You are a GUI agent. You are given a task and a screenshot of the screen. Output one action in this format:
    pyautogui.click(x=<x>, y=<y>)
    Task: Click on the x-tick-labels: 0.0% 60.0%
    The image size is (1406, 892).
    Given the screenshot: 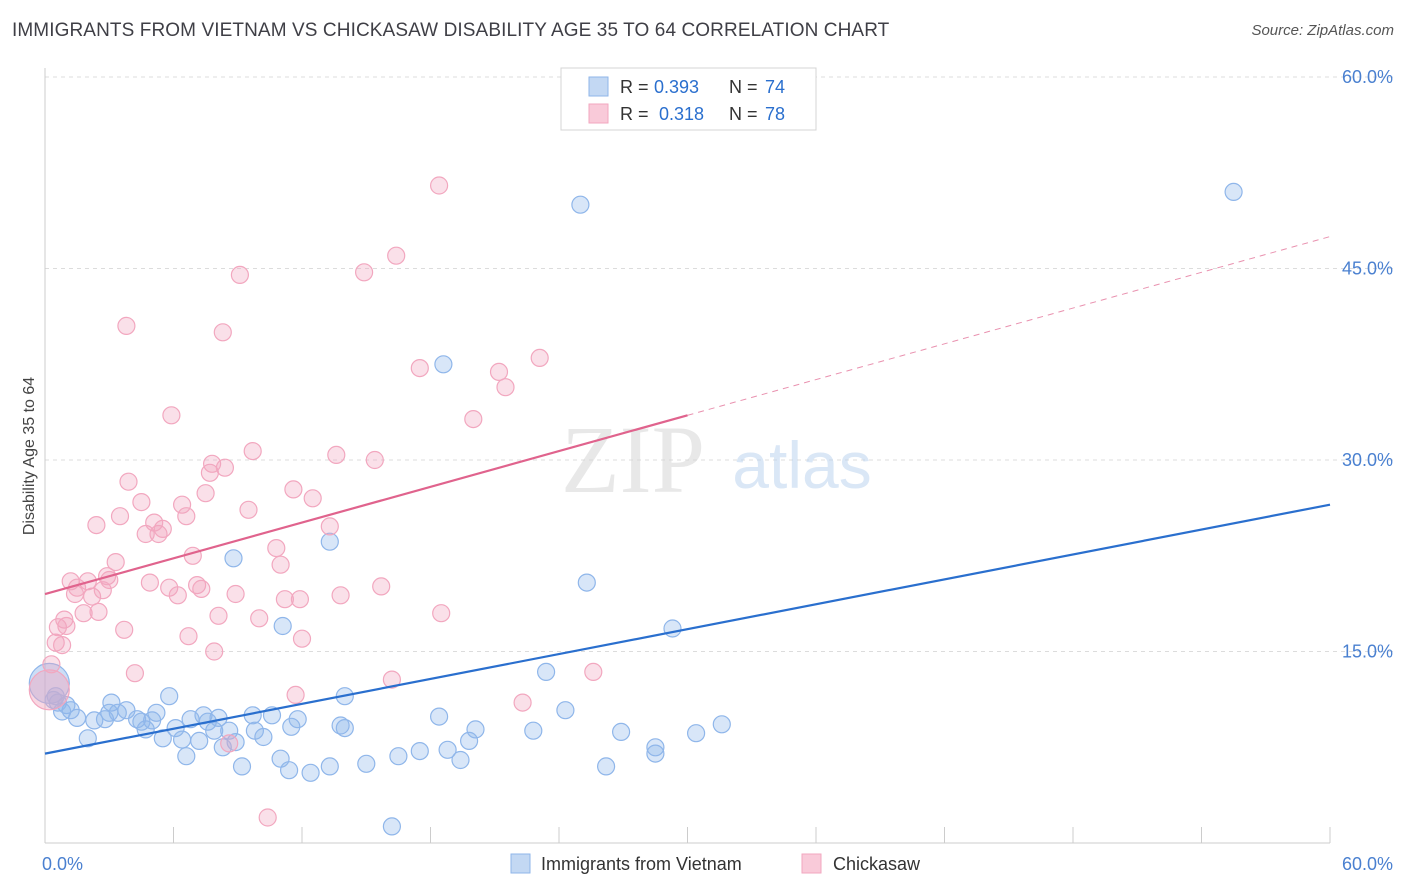 What is the action you would take?
    pyautogui.click(x=717, y=864)
    